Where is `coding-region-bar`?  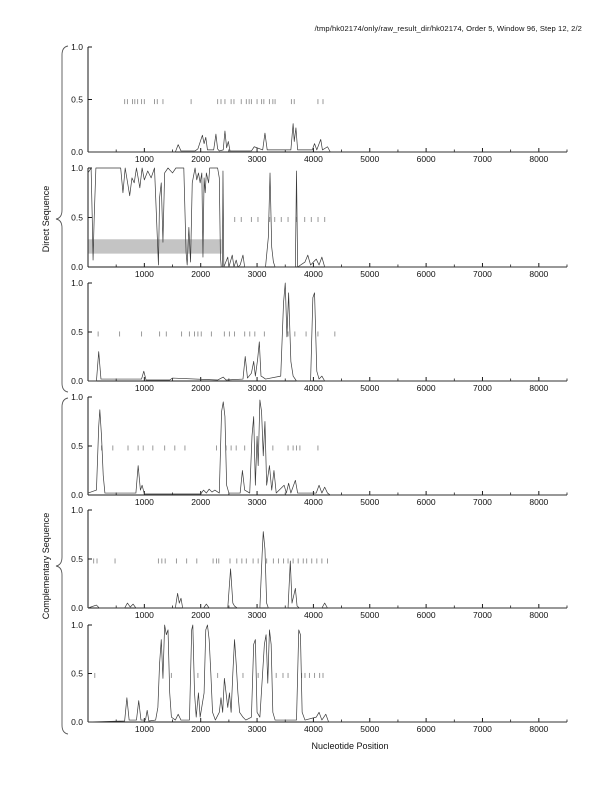
coding-region-bar is located at coordinates (155, 246).